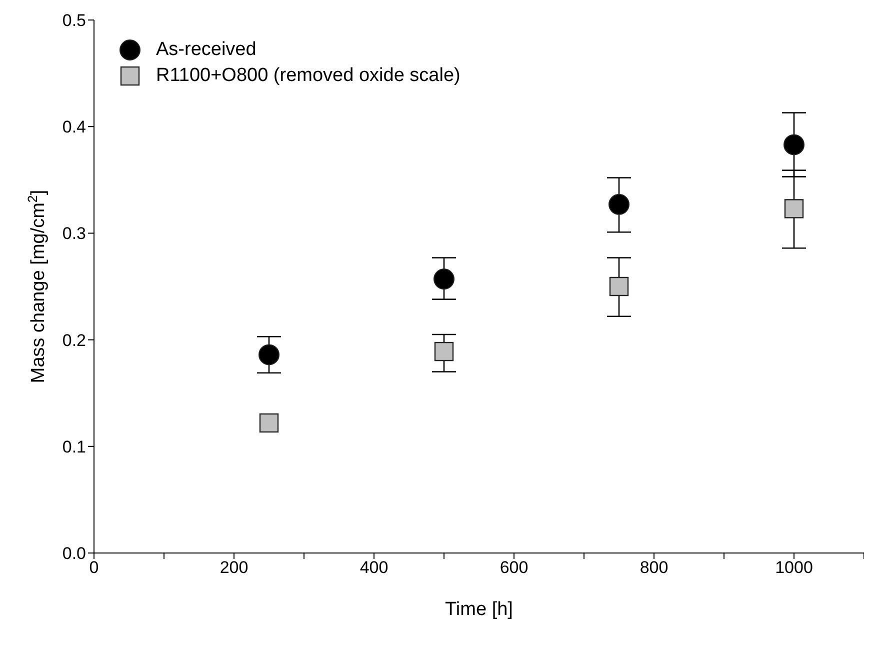 Image resolution: width=872 pixels, height=651 pixels. Describe the element at coordinates (654, 568) in the screenshot. I see `x-tick-label: 800` at that location.